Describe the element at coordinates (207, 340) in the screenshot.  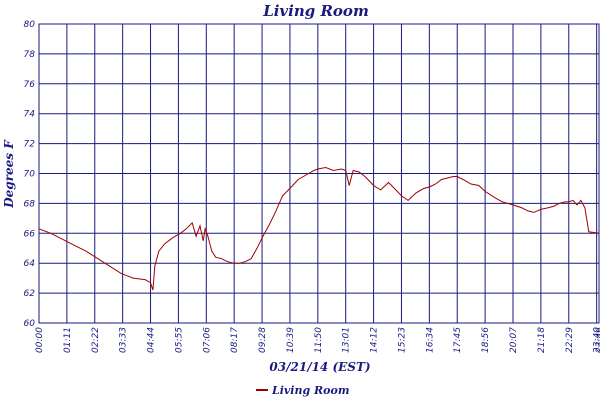
I see `x-tick-label: 07:06` at that location.